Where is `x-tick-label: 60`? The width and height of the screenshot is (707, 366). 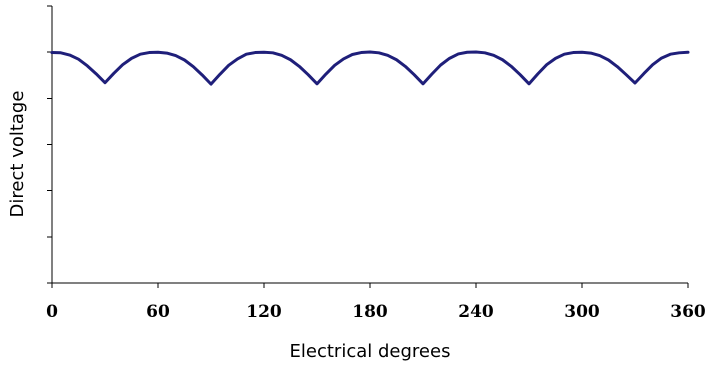
x-tick-label: 60 is located at coordinates (158, 312).